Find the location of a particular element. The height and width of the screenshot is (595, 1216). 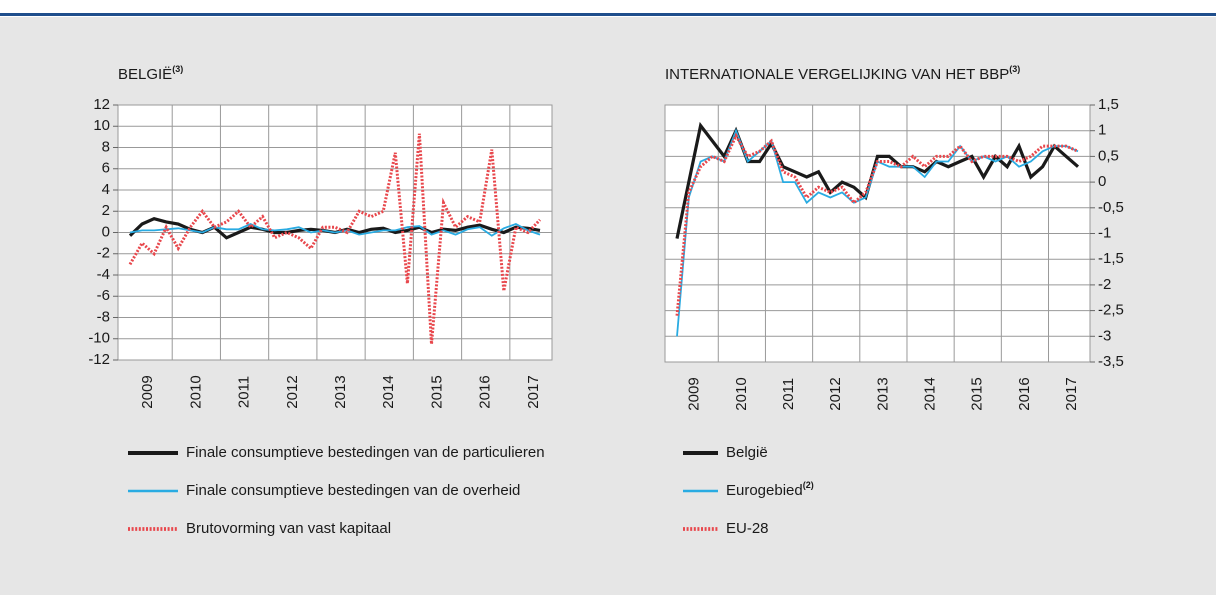

y-tick-label: -10 is located at coordinates (99, 338).